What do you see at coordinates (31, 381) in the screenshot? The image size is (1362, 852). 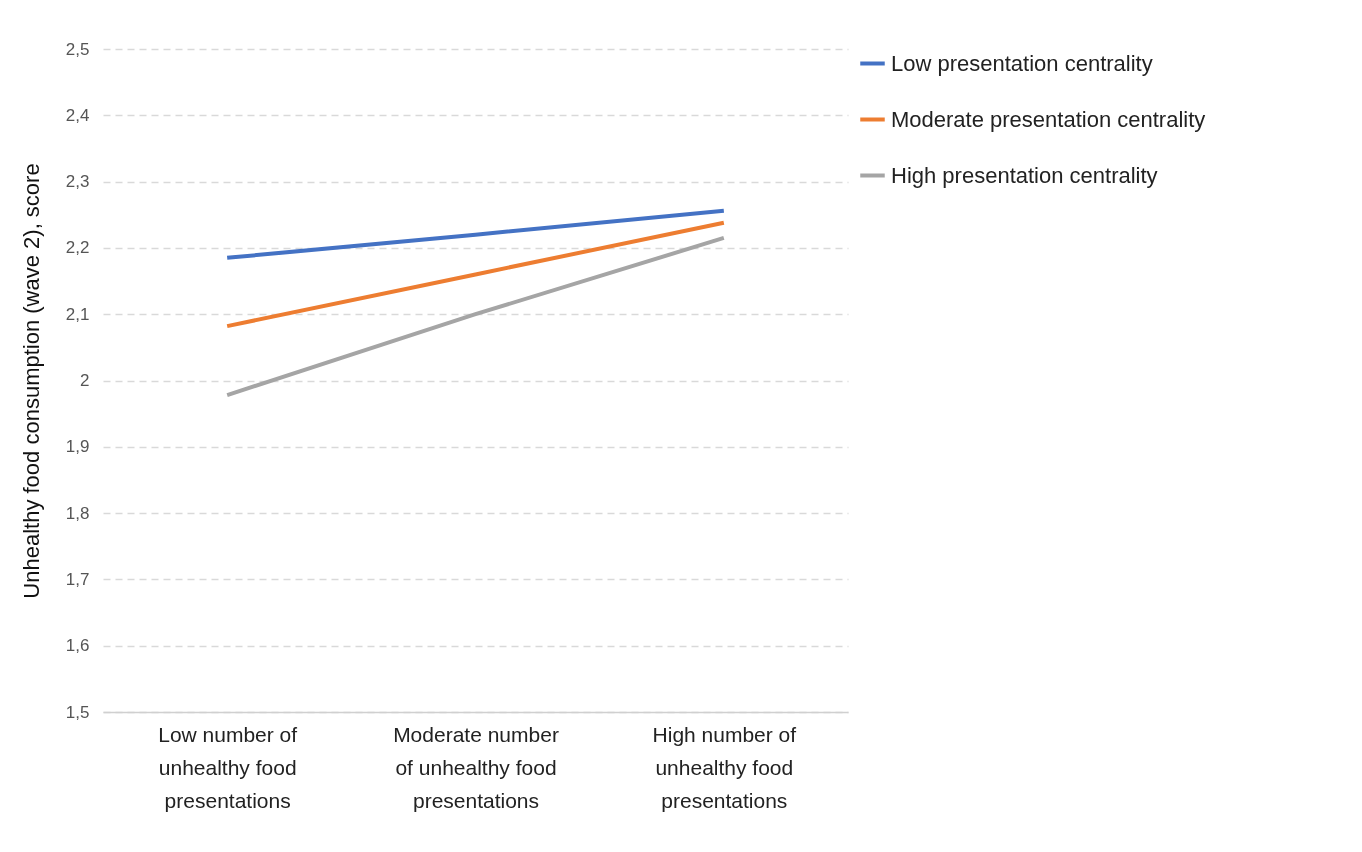 I see `y-axis-title: Unhealthy food consumption (wave 2), score` at bounding box center [31, 381].